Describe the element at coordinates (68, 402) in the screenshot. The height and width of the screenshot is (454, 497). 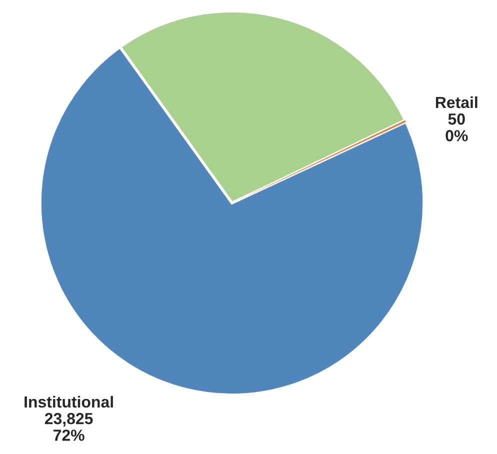
I see `slice-label: Institutional` at that location.